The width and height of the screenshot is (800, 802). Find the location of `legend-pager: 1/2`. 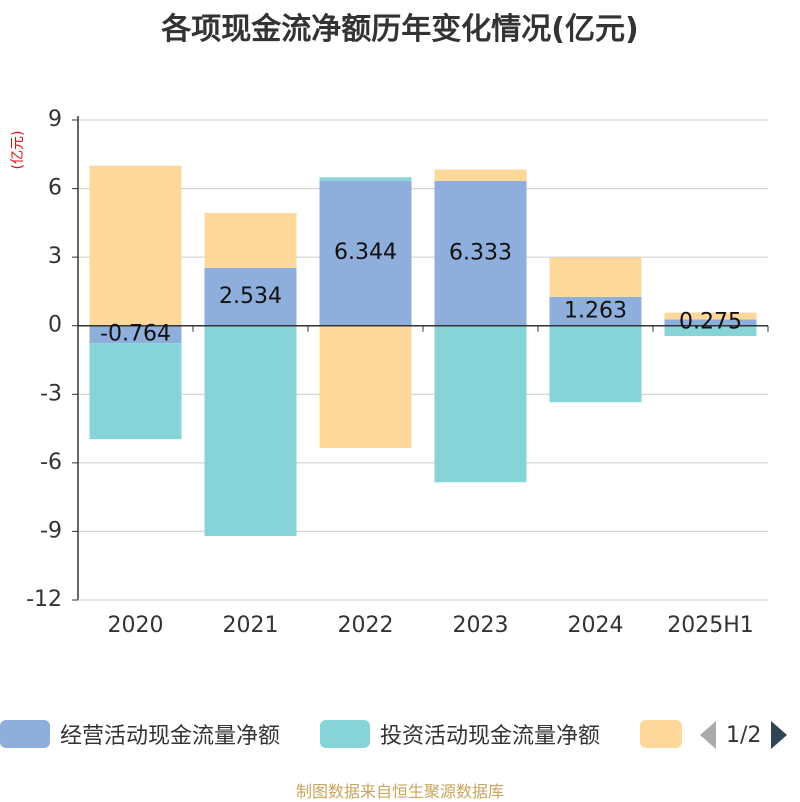

legend-pager: 1/2 is located at coordinates (744, 735).